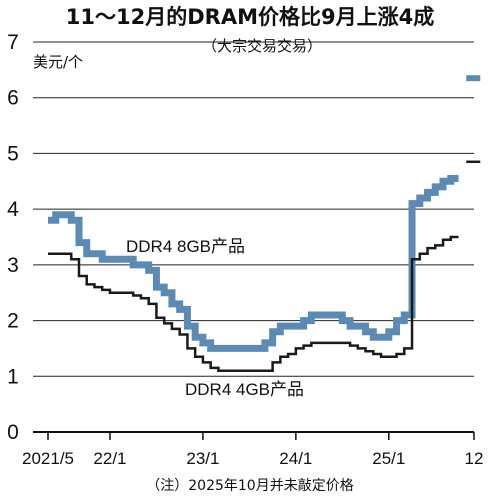 The width and height of the screenshot is (500, 500). I want to click on x-tick-label: 2021/5, so click(48, 458).